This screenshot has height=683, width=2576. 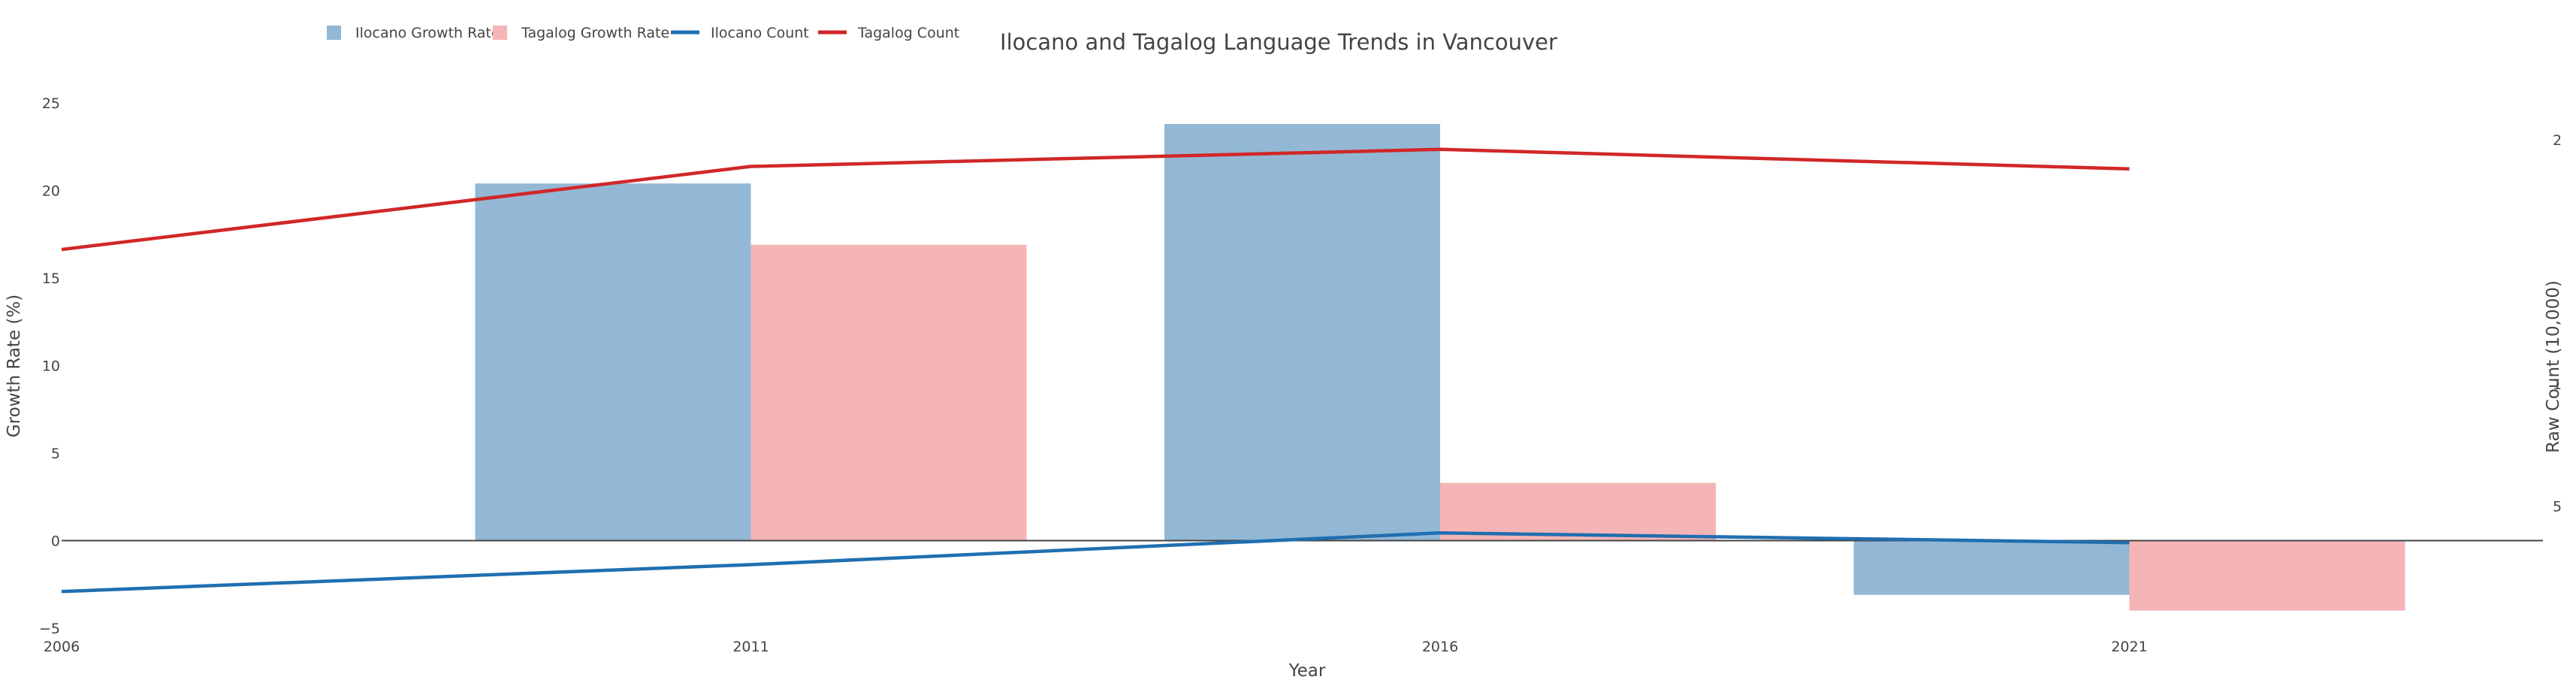 I want to click on legend-item-ilocano-growth-rate: Ilocano Growth Rate, so click(x=413, y=33).